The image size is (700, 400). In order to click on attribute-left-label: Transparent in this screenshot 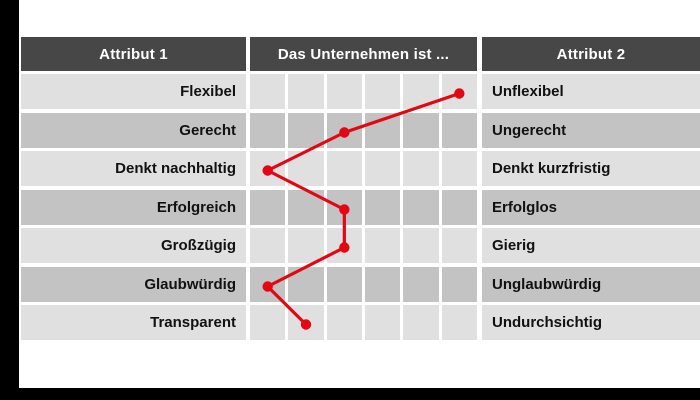, I will do `click(133, 322)`.